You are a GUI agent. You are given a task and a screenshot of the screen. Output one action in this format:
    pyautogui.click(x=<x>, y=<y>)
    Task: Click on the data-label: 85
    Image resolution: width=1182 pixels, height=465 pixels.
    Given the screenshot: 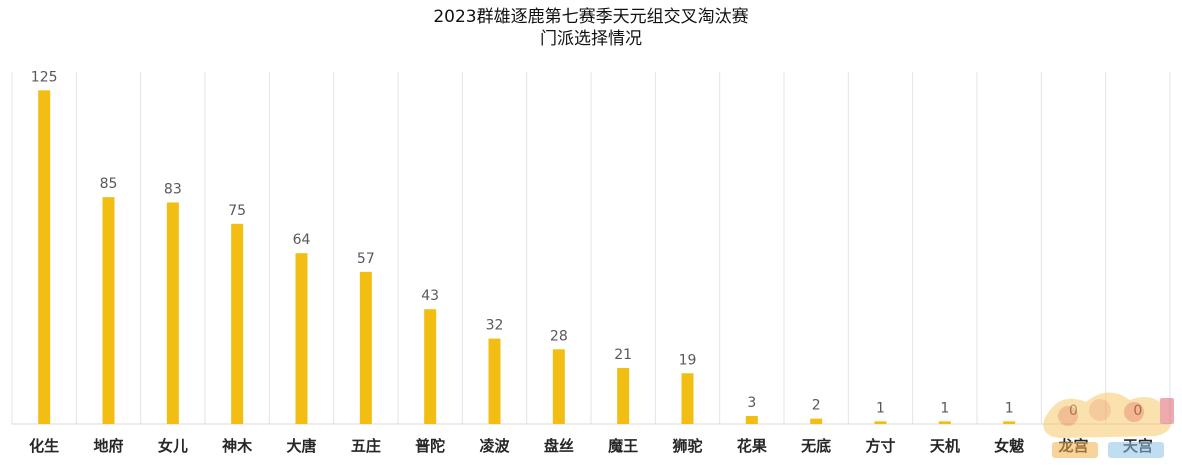 What is the action you would take?
    pyautogui.click(x=109, y=184)
    